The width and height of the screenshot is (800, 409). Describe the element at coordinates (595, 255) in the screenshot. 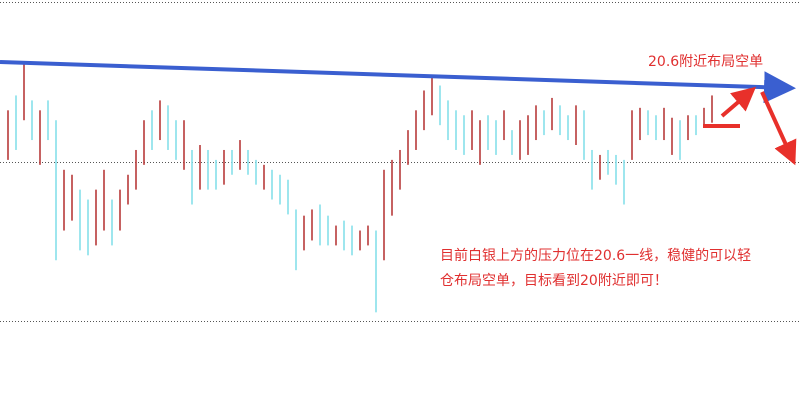

I see `note-line: 目前白银上方的压力位在20.6一线，稳健的可以轻` at that location.